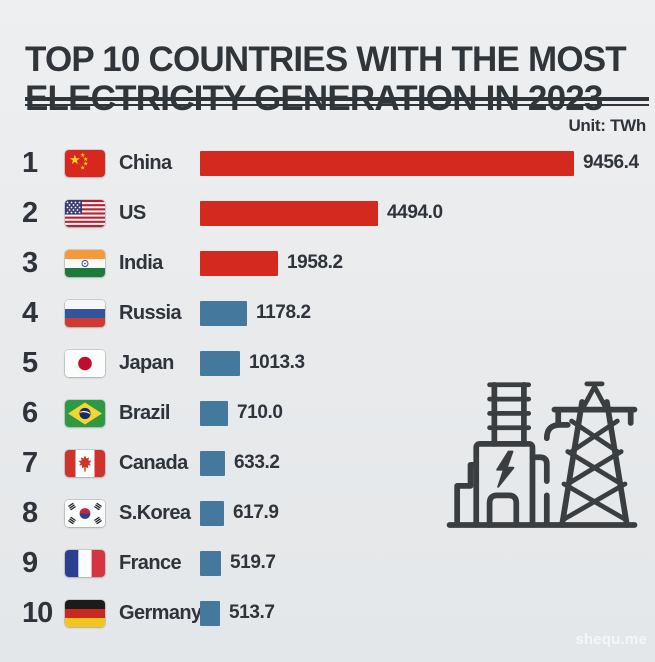  I want to click on rank-label: 7, so click(30, 462).